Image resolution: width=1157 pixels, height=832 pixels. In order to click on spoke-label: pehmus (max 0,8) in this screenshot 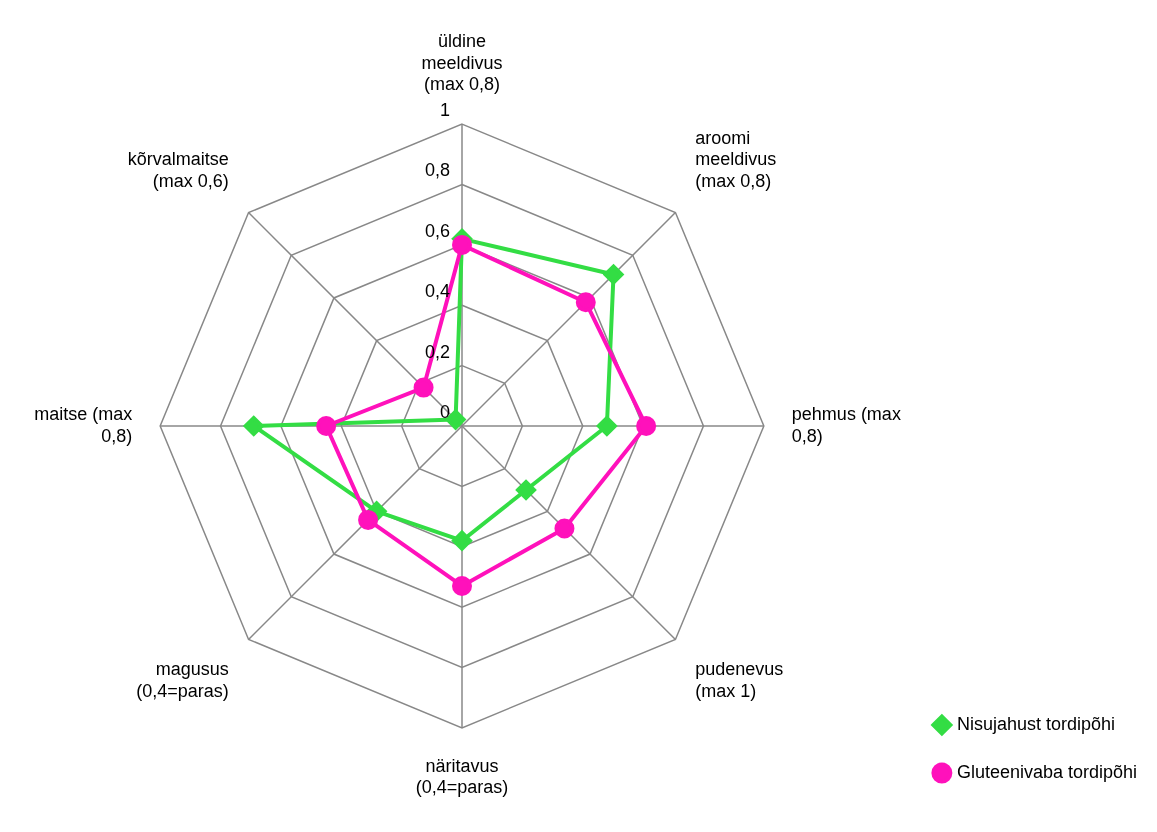, I will do `click(846, 425)`.